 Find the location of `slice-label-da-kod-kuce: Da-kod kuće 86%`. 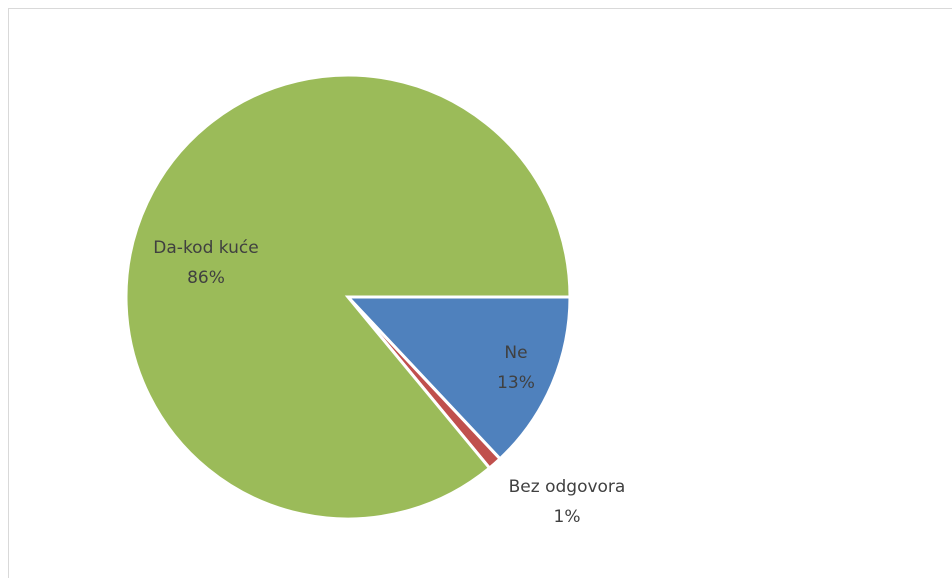

slice-label-da-kod-kuce: Da-kod kuće 86% is located at coordinates (205, 263).